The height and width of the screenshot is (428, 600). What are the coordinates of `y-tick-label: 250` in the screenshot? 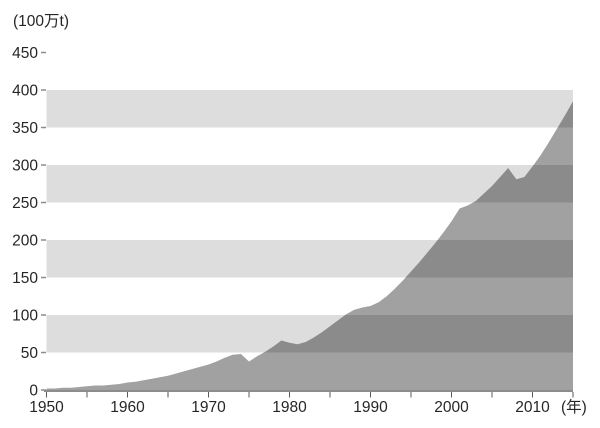 It's located at (25, 203).